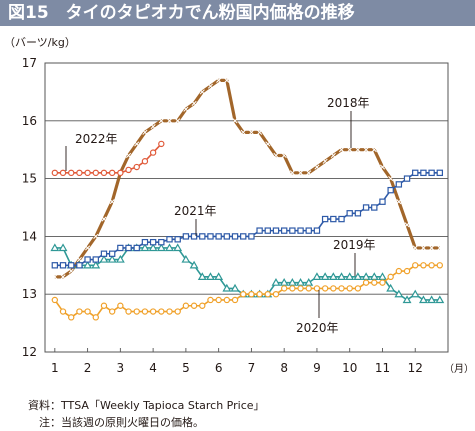  What do you see at coordinates (29, 63) in the screenshot?
I see `y-tick-label: 17` at bounding box center [29, 63].